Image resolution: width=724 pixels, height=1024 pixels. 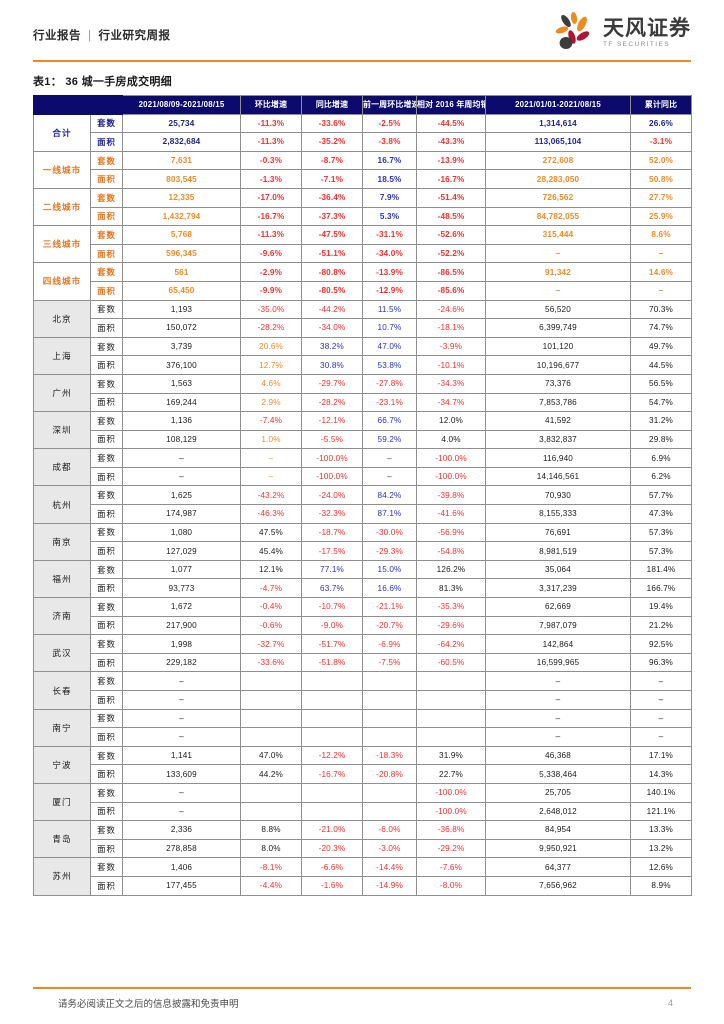 What do you see at coordinates (661, 383) in the screenshot?
I see `cell-ytd-yoy: 56.5%` at bounding box center [661, 383].